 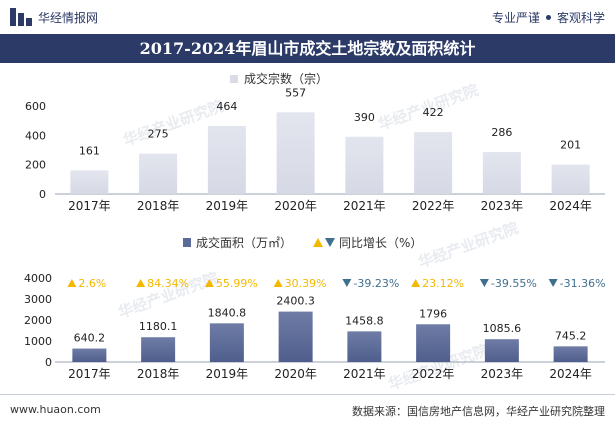 I want to click on yoy-growth-label: -31.36%, so click(x=583, y=283).